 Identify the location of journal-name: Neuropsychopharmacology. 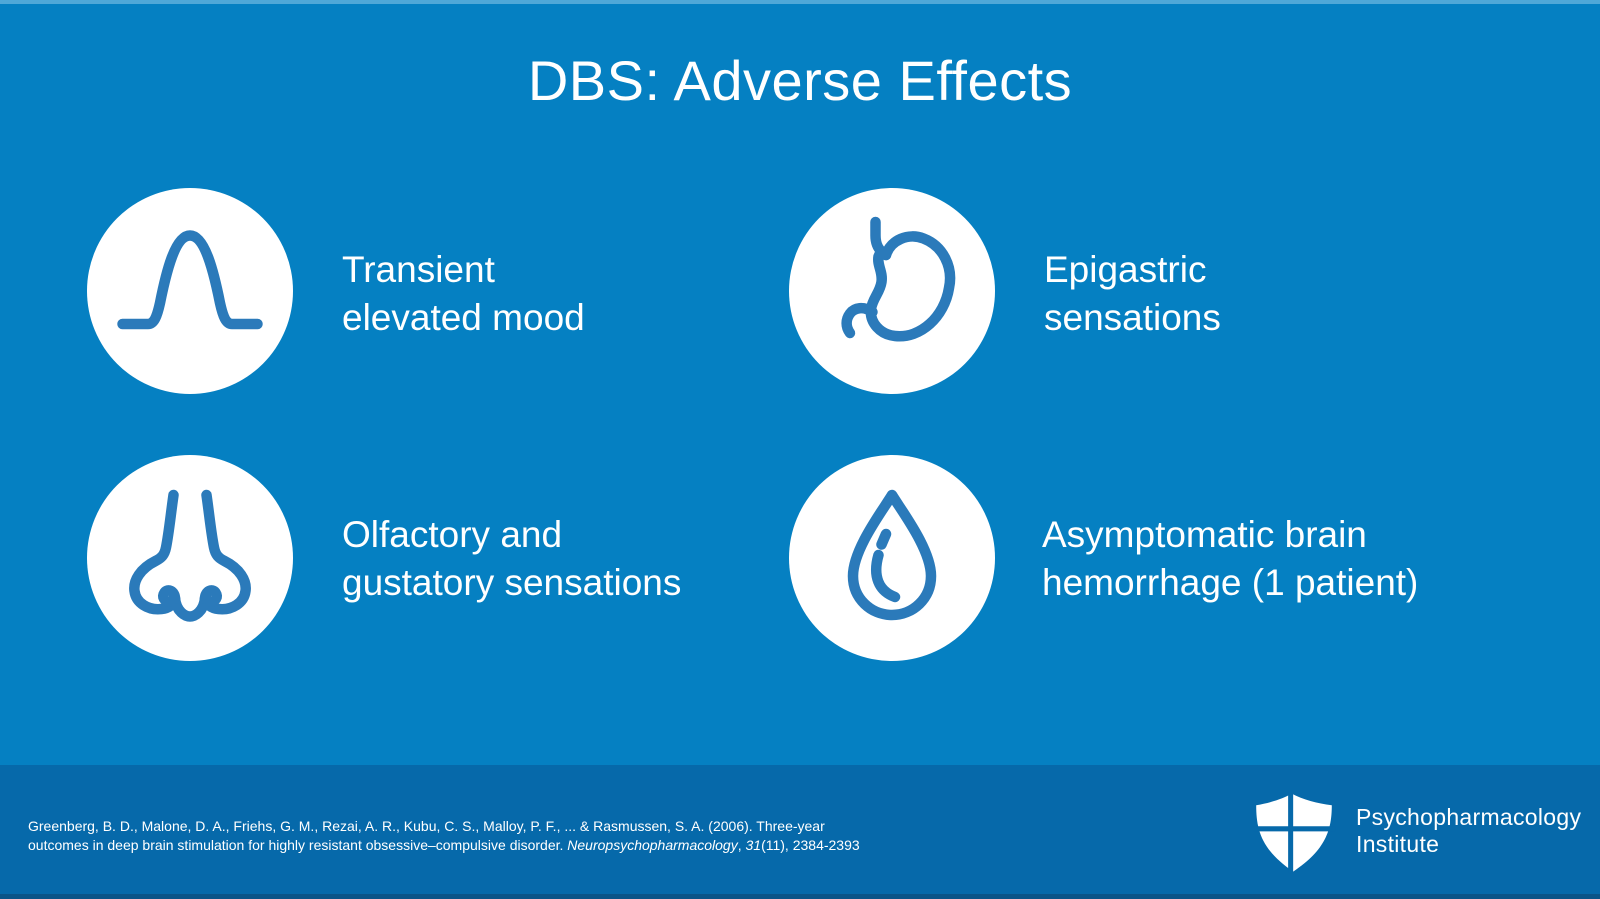
(652, 845).